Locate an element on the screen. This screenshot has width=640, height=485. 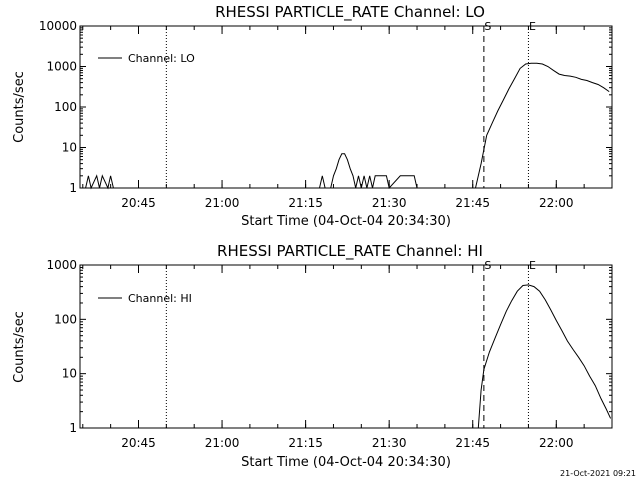
hi-x-tick-label: 21:15 is located at coordinates (305, 443).